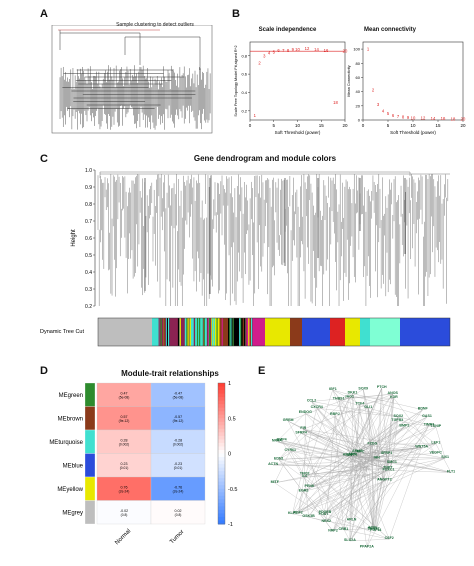  I want to click on network-gene-label: FOXC1, so click(388, 469).